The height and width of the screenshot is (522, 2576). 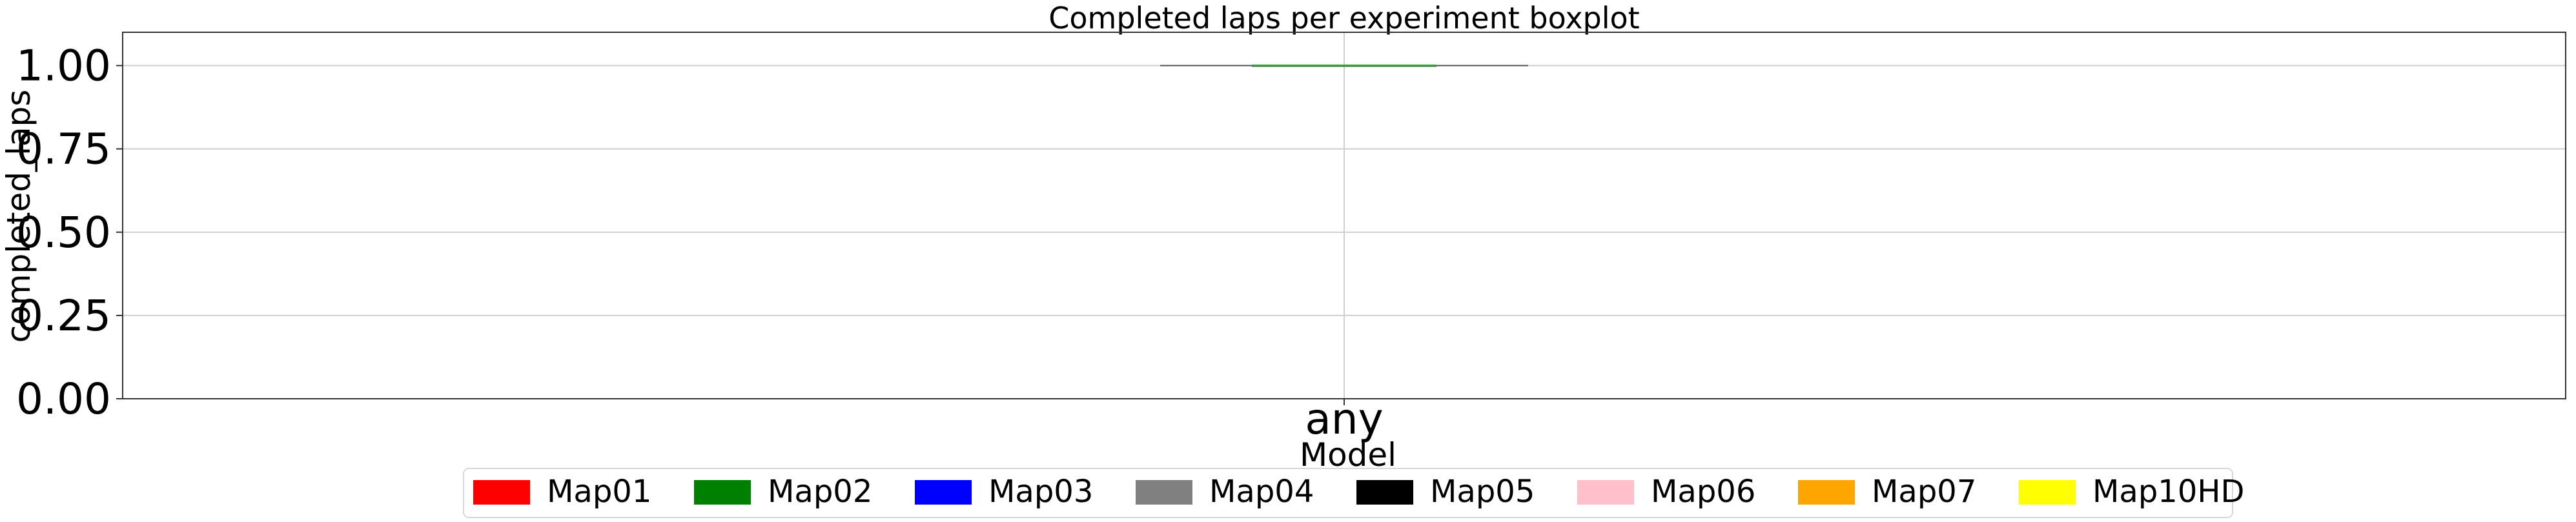 I want to click on y-axis-ticks: 0.00 0.25 0.50 0.75 1.00, so click(x=69, y=232).